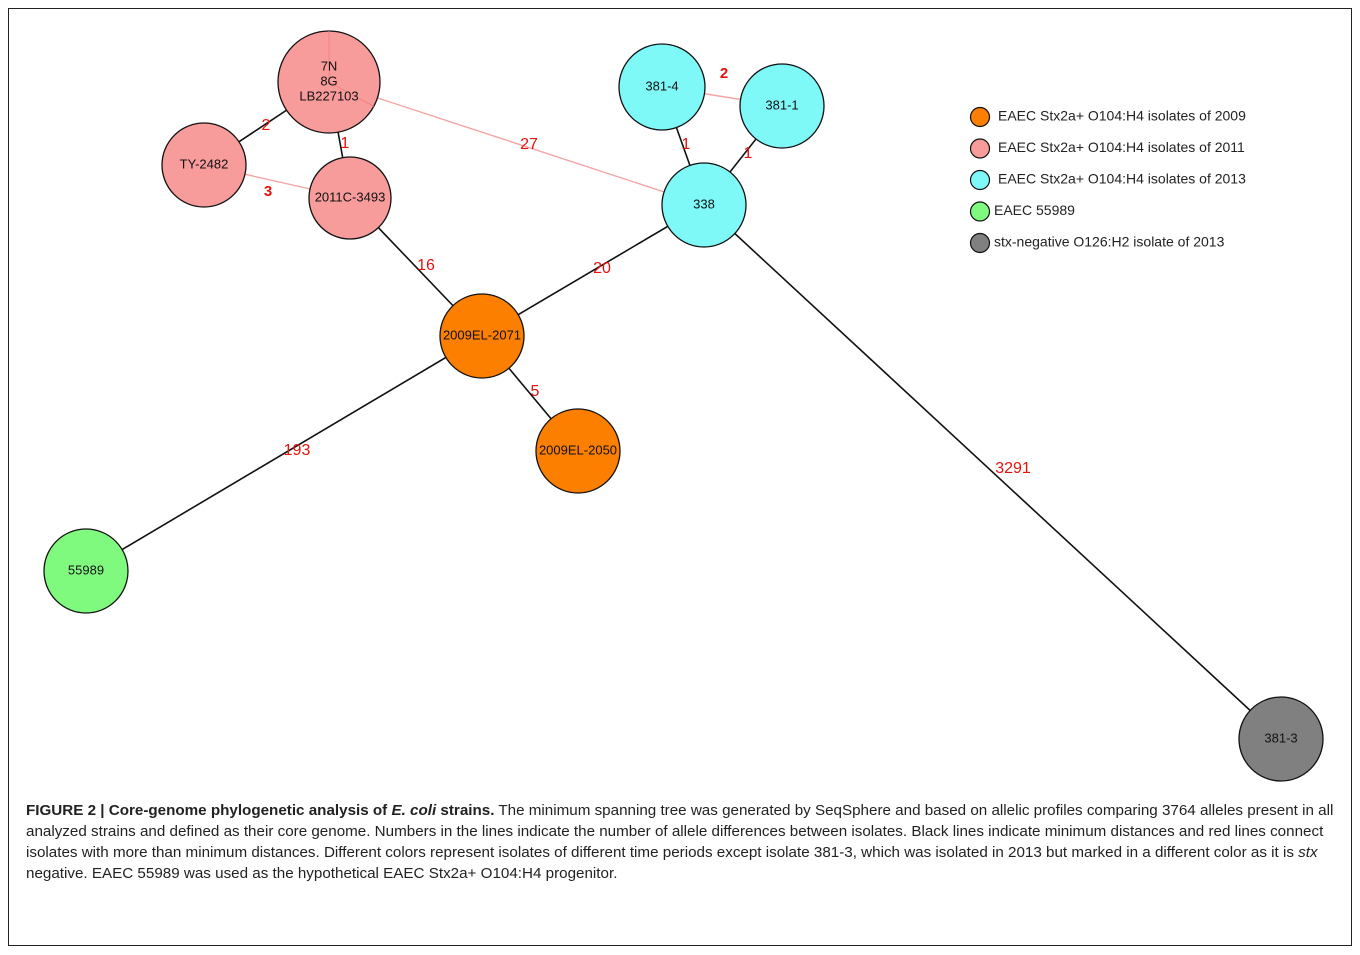 The image size is (1360, 955). I want to click on node-label-ty-2482: TY-2482, so click(204, 163).